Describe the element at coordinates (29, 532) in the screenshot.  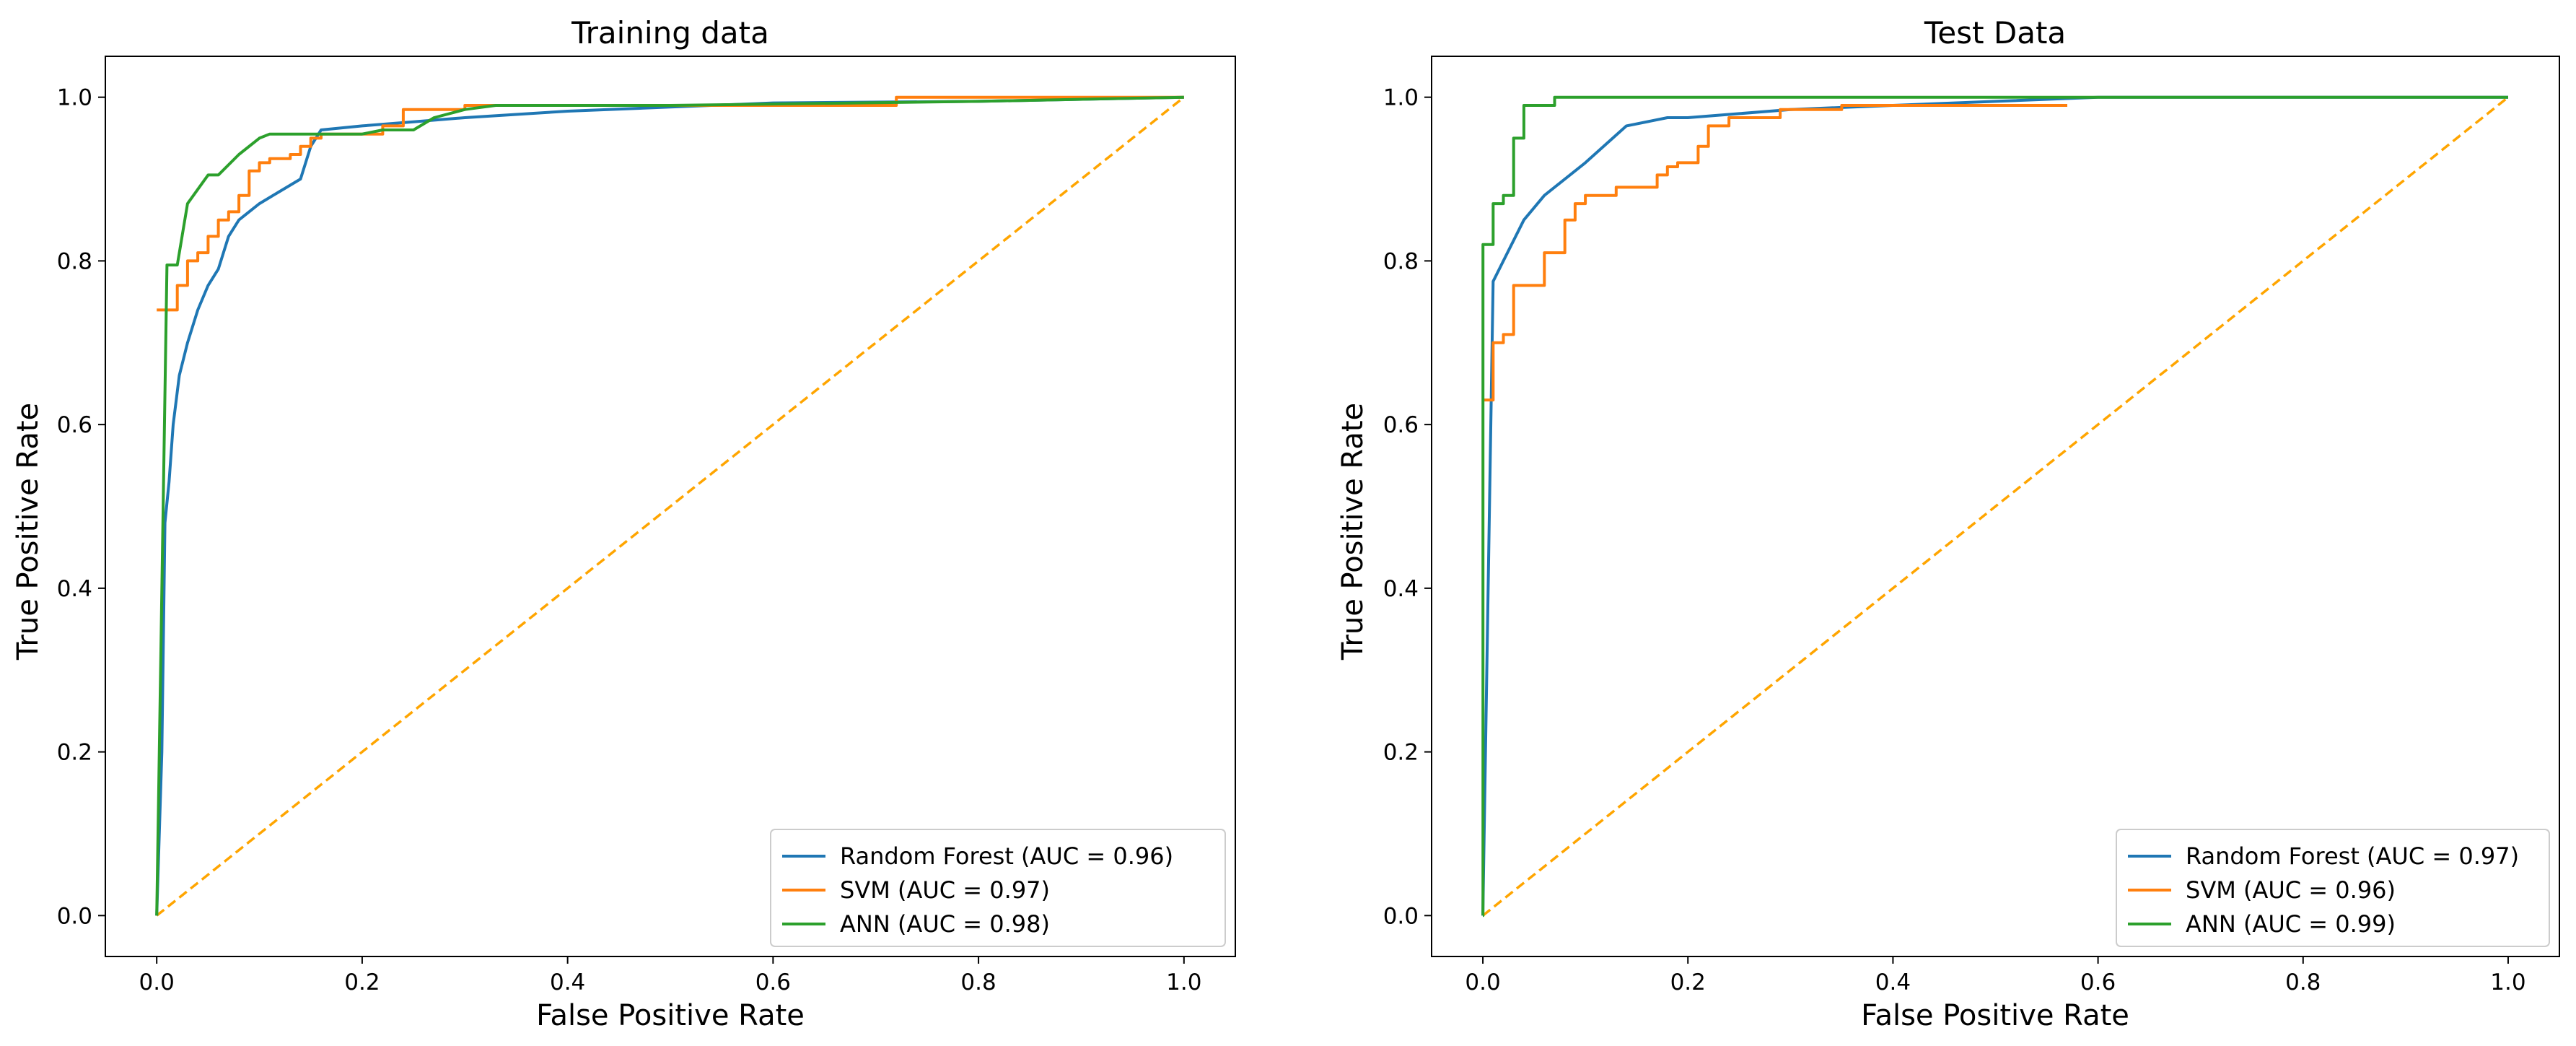
I see `y-axis-label-training: True Positive Rate` at that location.